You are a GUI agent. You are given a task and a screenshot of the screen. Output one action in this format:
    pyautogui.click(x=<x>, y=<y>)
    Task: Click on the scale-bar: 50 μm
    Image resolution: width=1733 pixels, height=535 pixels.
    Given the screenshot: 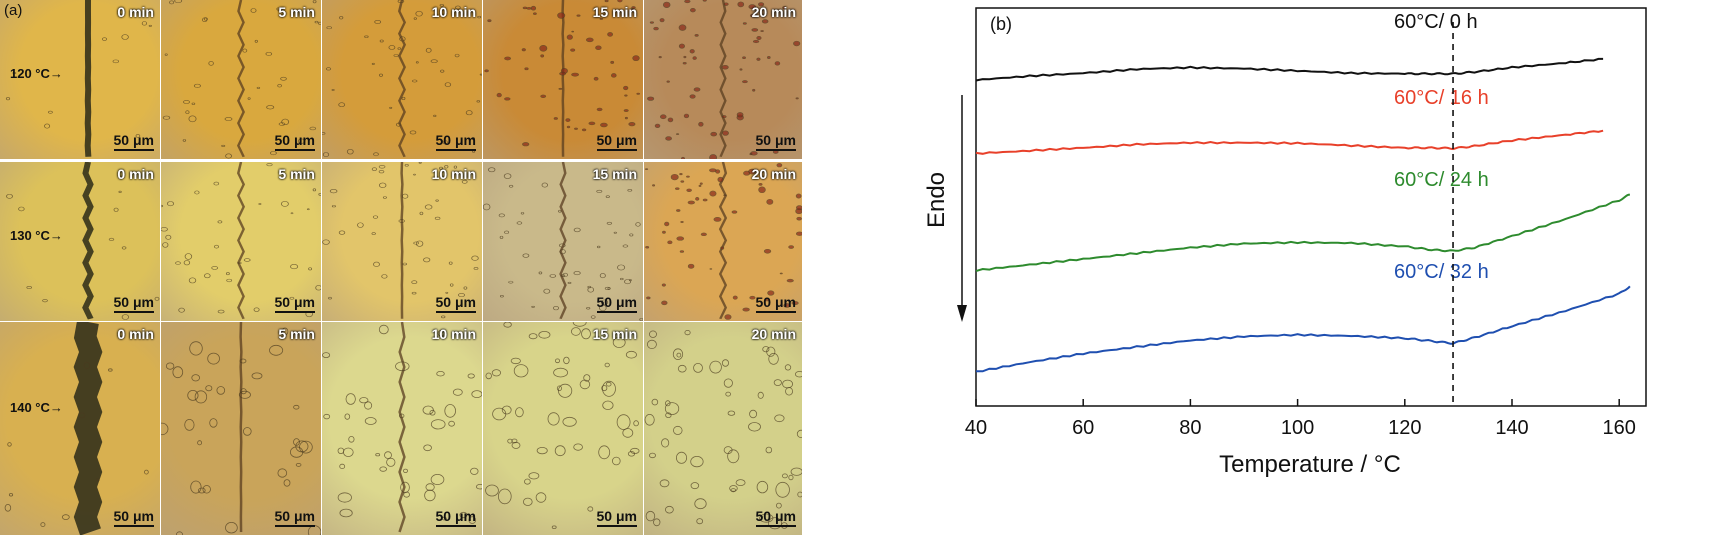 What is the action you would take?
    pyautogui.click(x=775, y=141)
    